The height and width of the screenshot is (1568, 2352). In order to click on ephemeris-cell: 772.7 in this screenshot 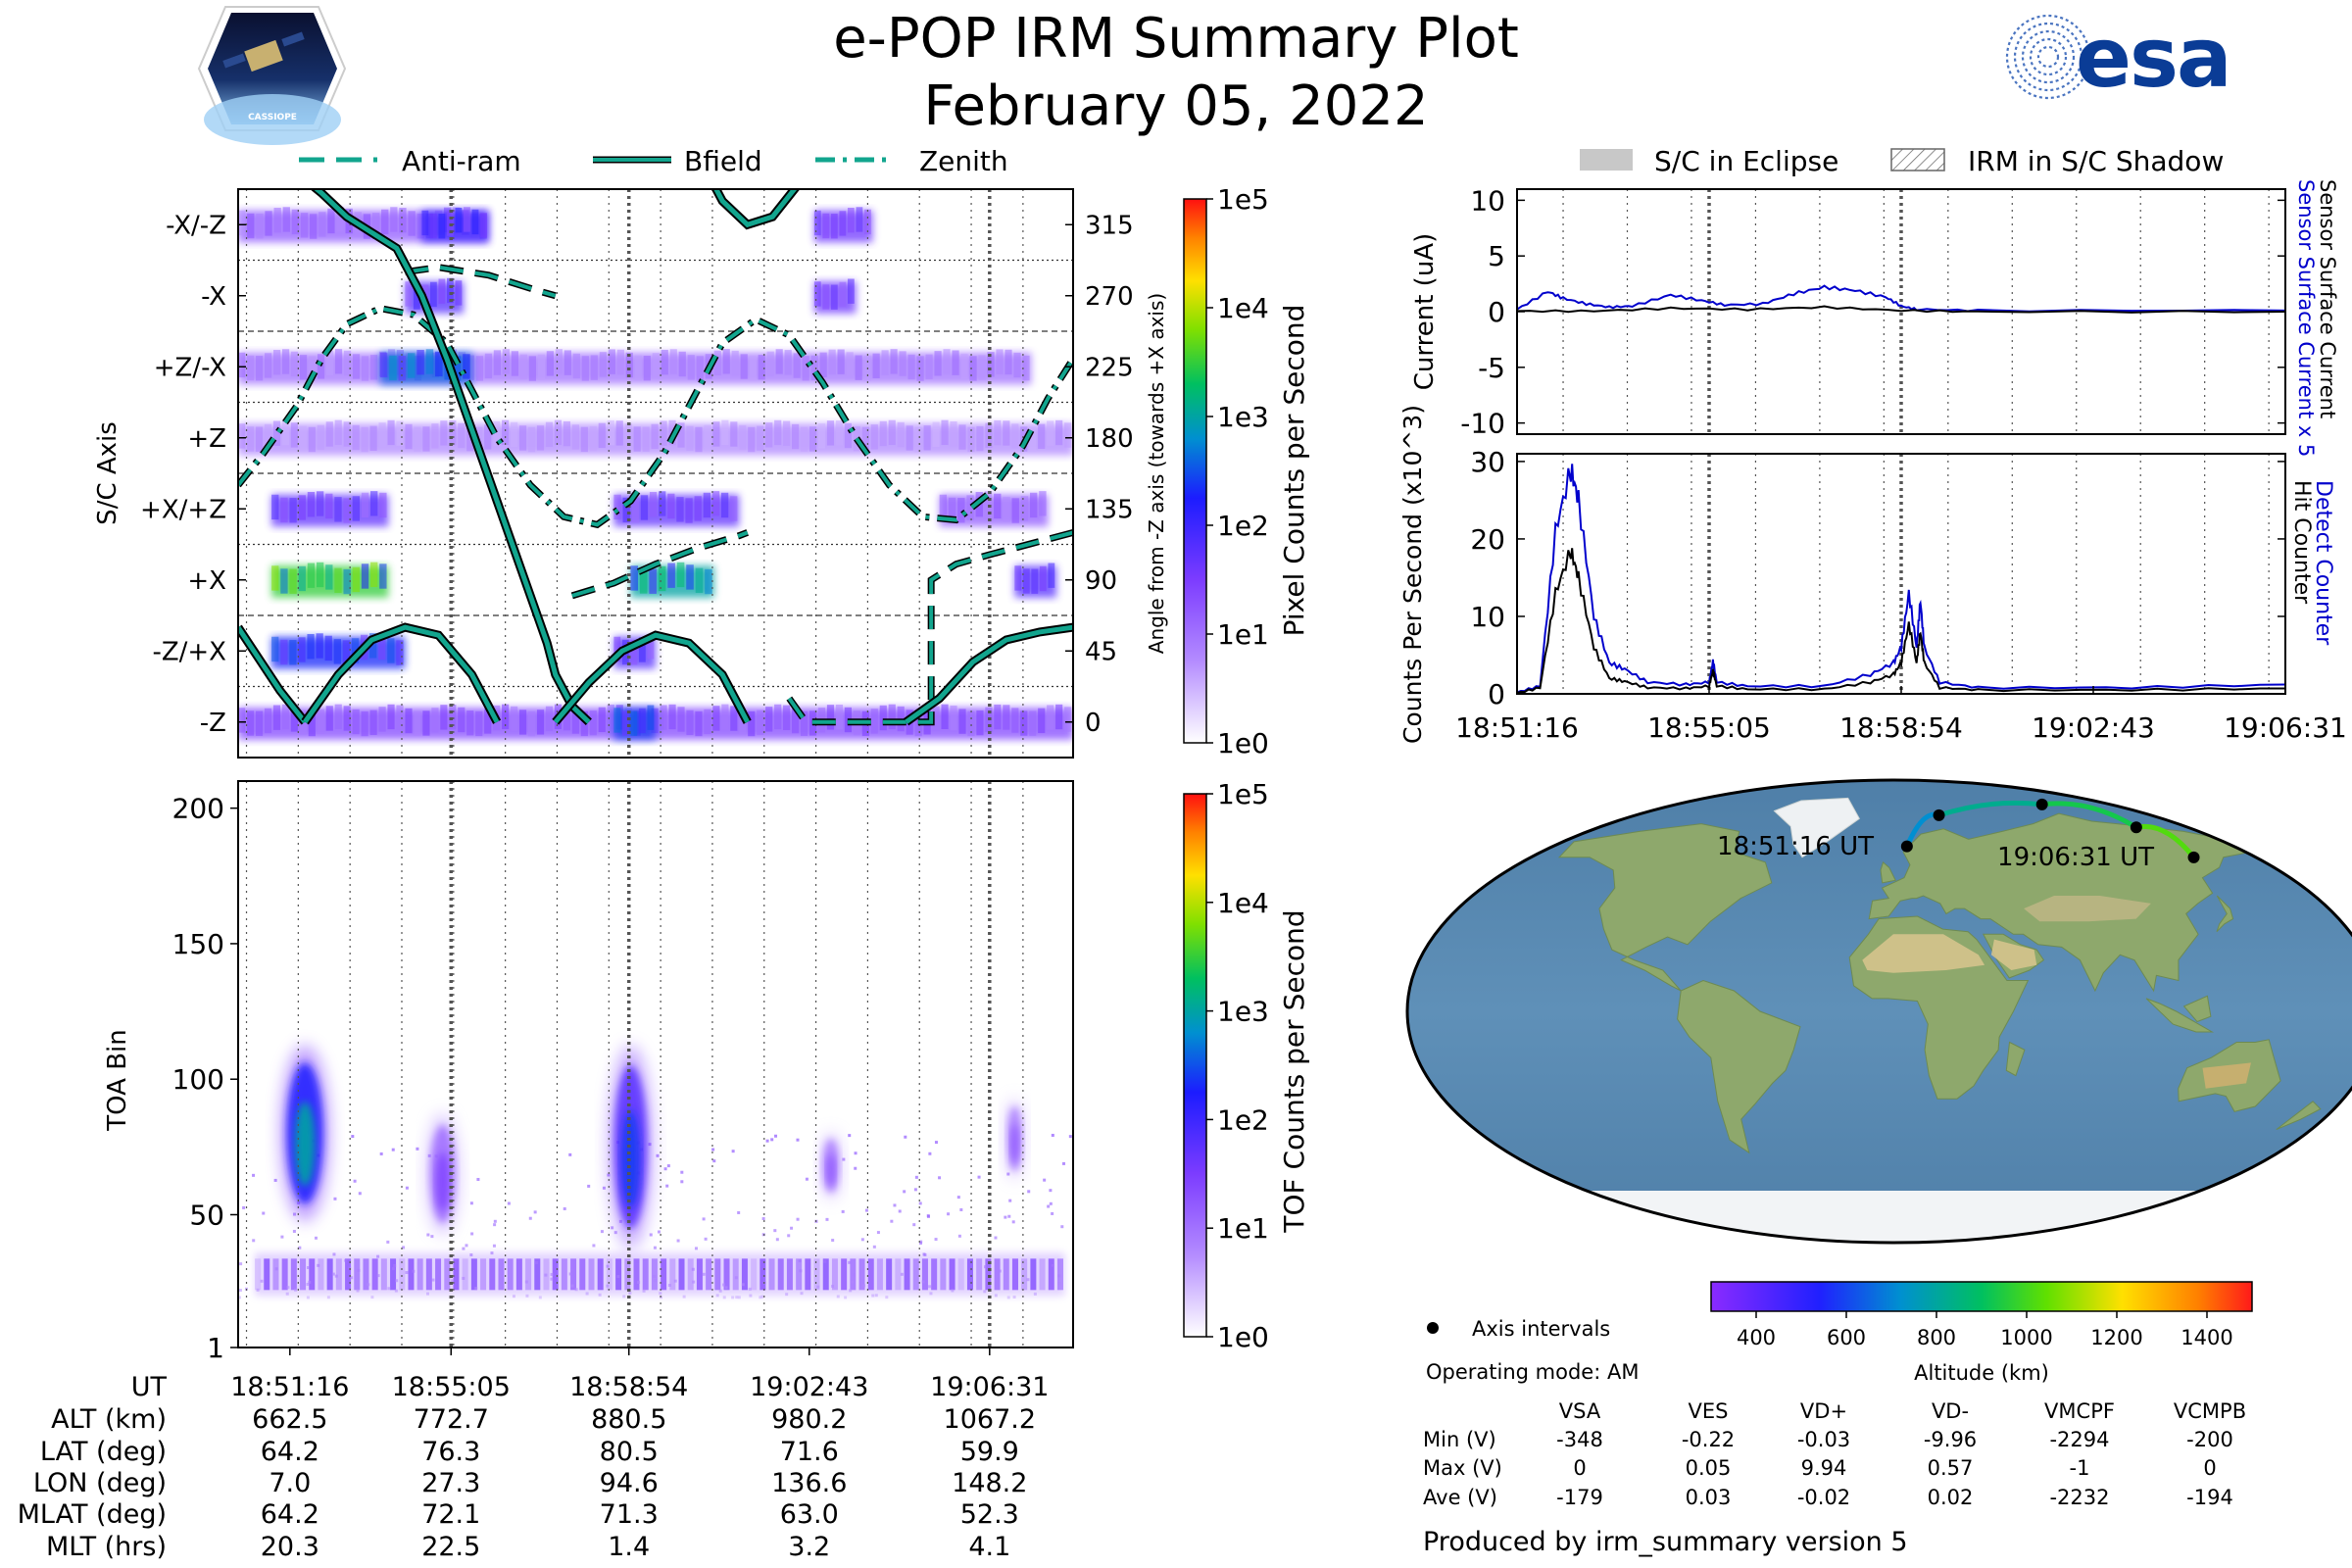, I will do `click(451, 1419)`.